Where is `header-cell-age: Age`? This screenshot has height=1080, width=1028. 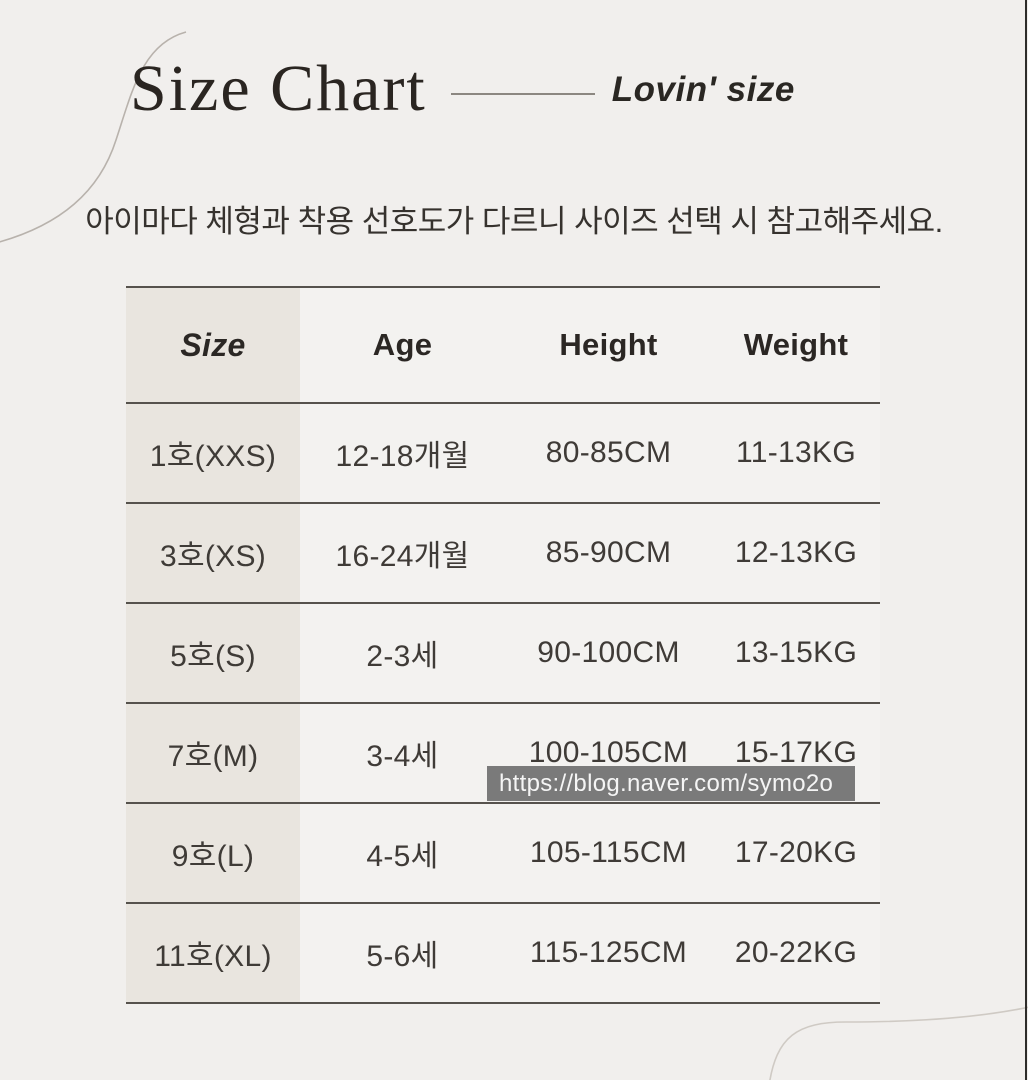
header-cell-age: Age is located at coordinates (402, 345).